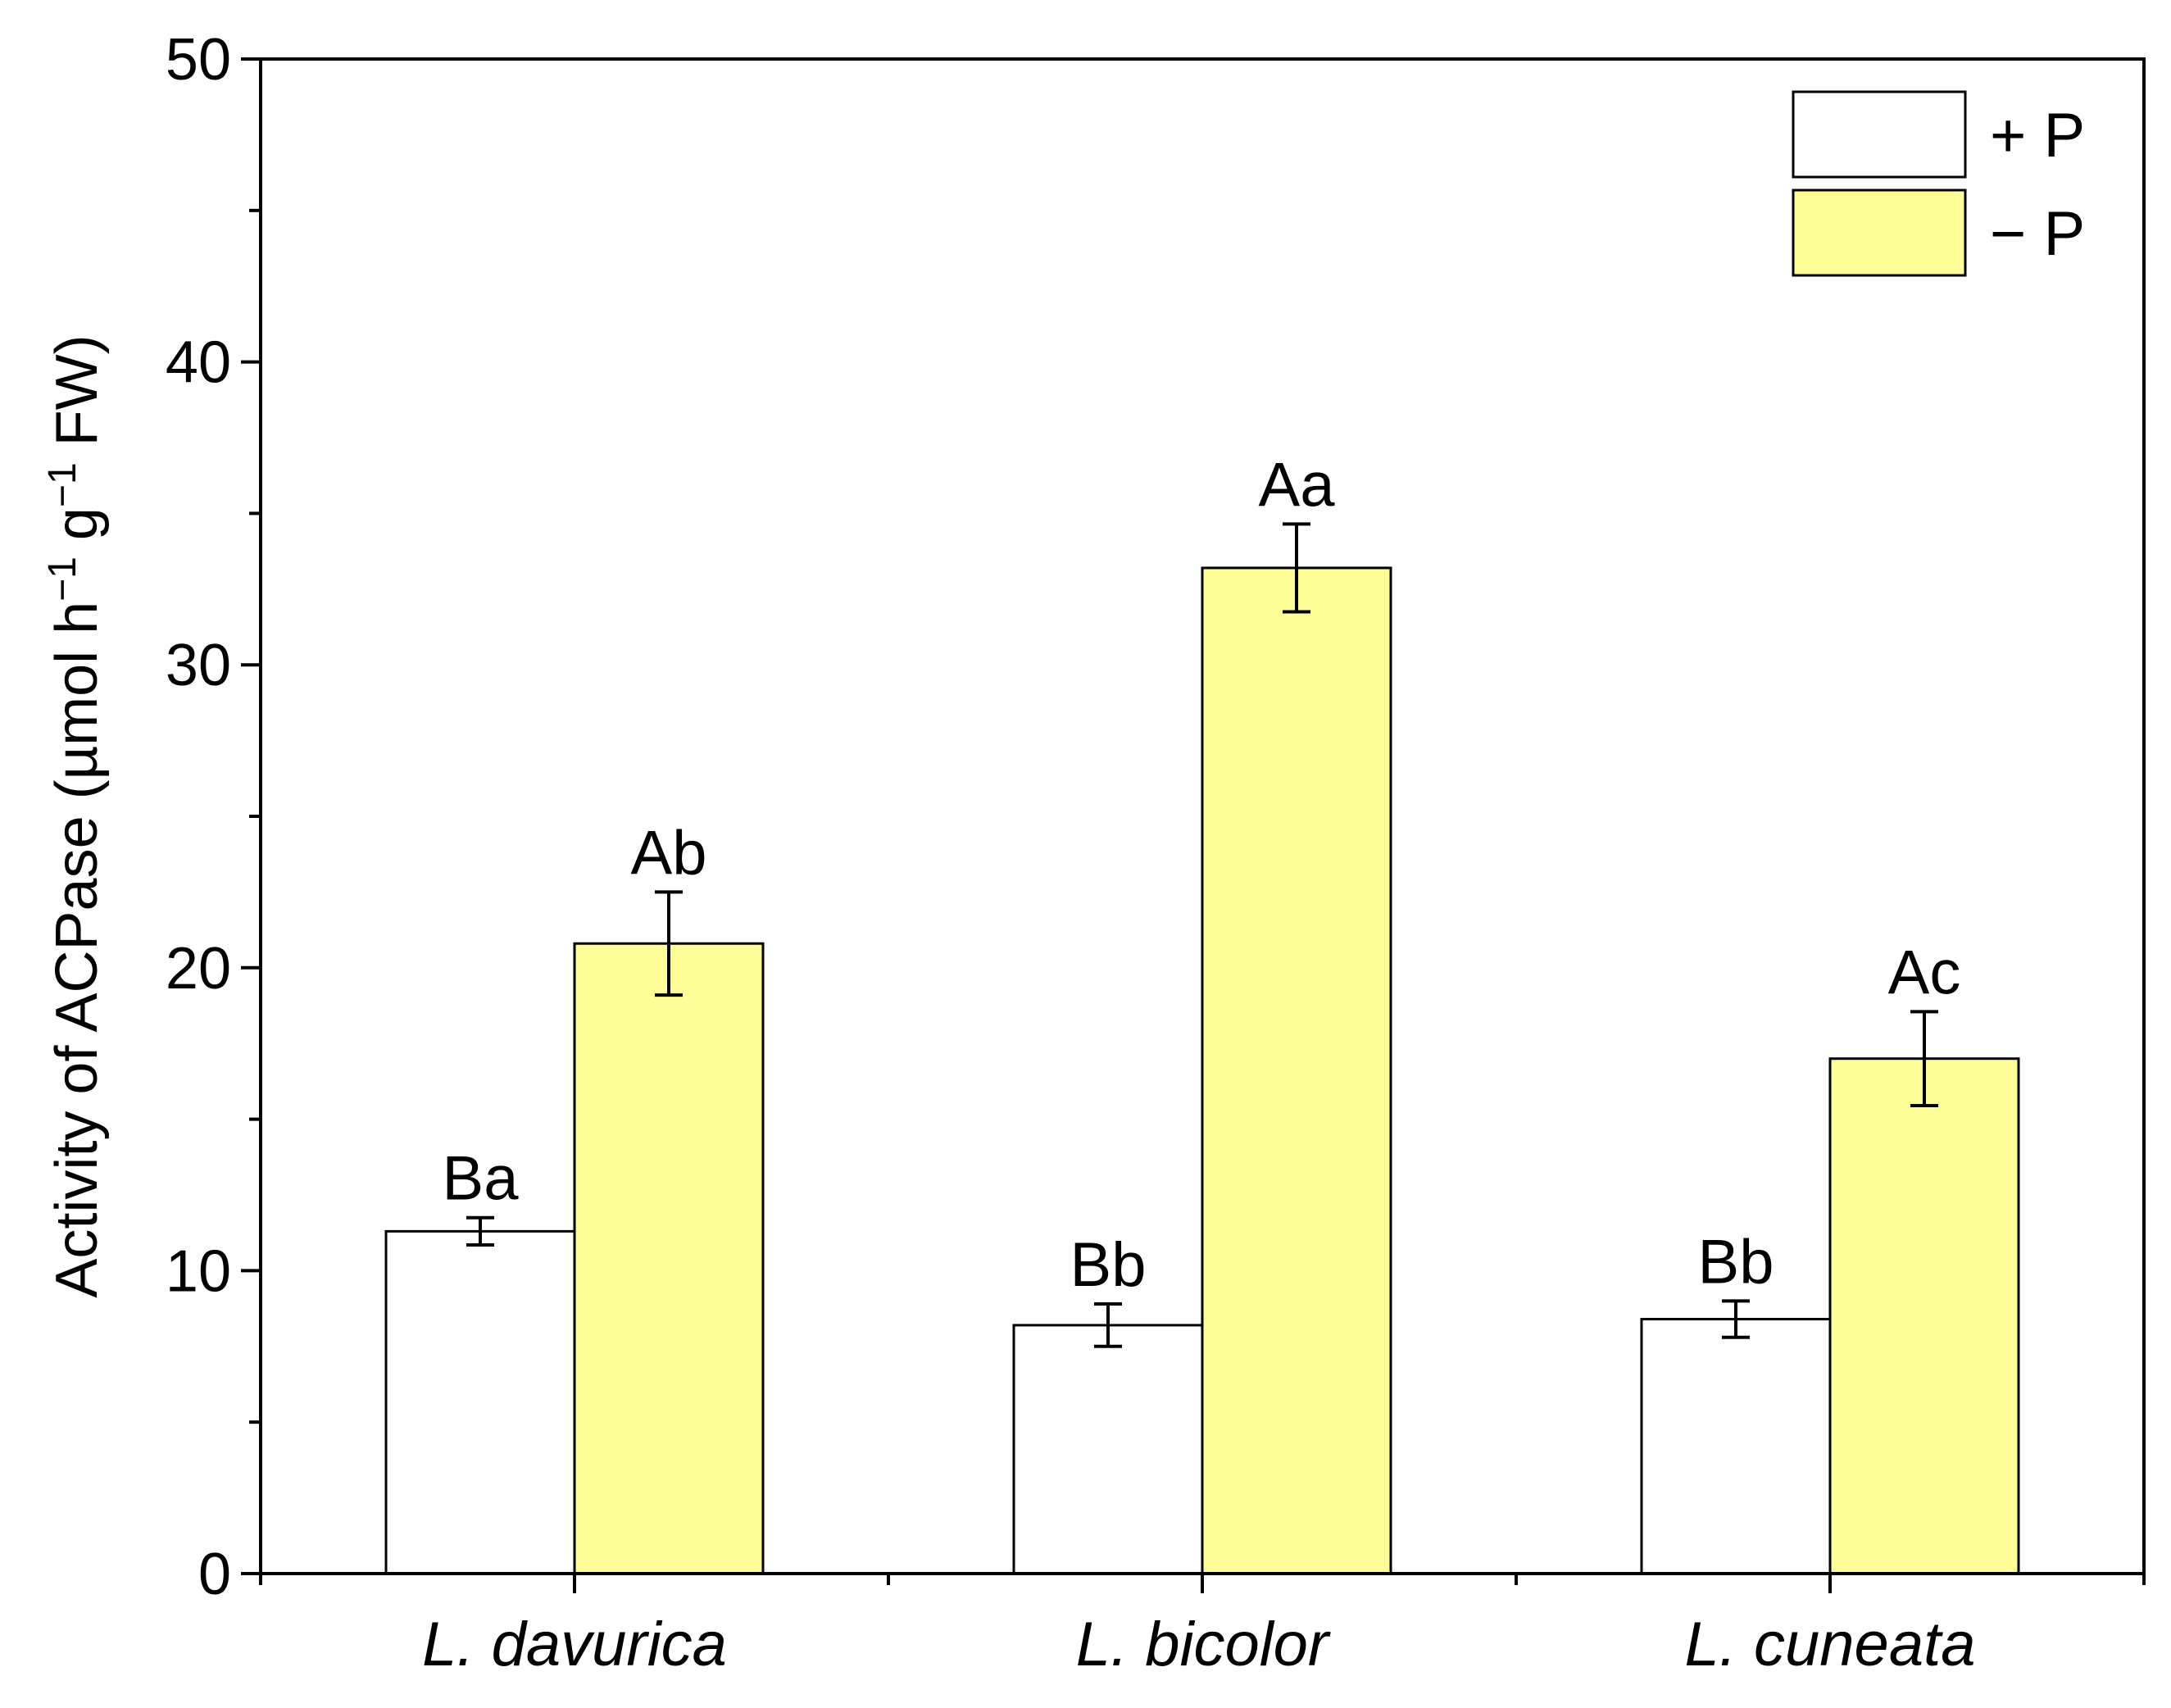 The image size is (2171, 1708). I want to click on legend-label: + P, so click(2038, 135).